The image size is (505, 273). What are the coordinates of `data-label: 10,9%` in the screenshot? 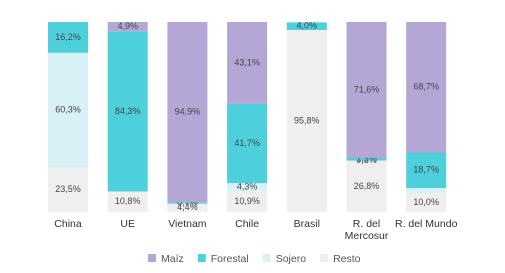 It's located at (247, 201).